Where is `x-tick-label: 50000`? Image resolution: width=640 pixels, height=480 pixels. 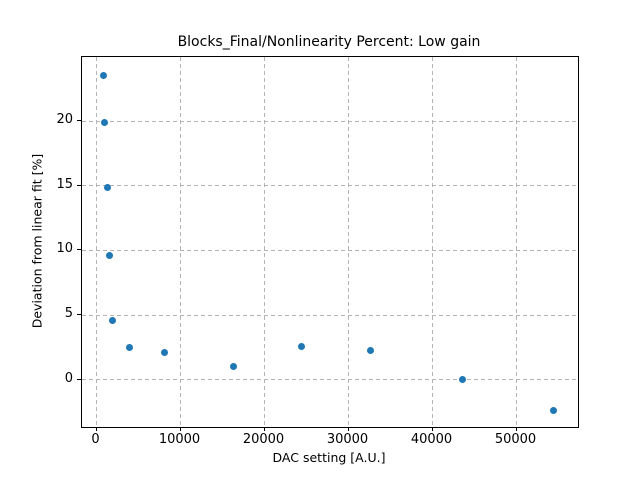
x-tick-label: 50000 is located at coordinates (515, 439).